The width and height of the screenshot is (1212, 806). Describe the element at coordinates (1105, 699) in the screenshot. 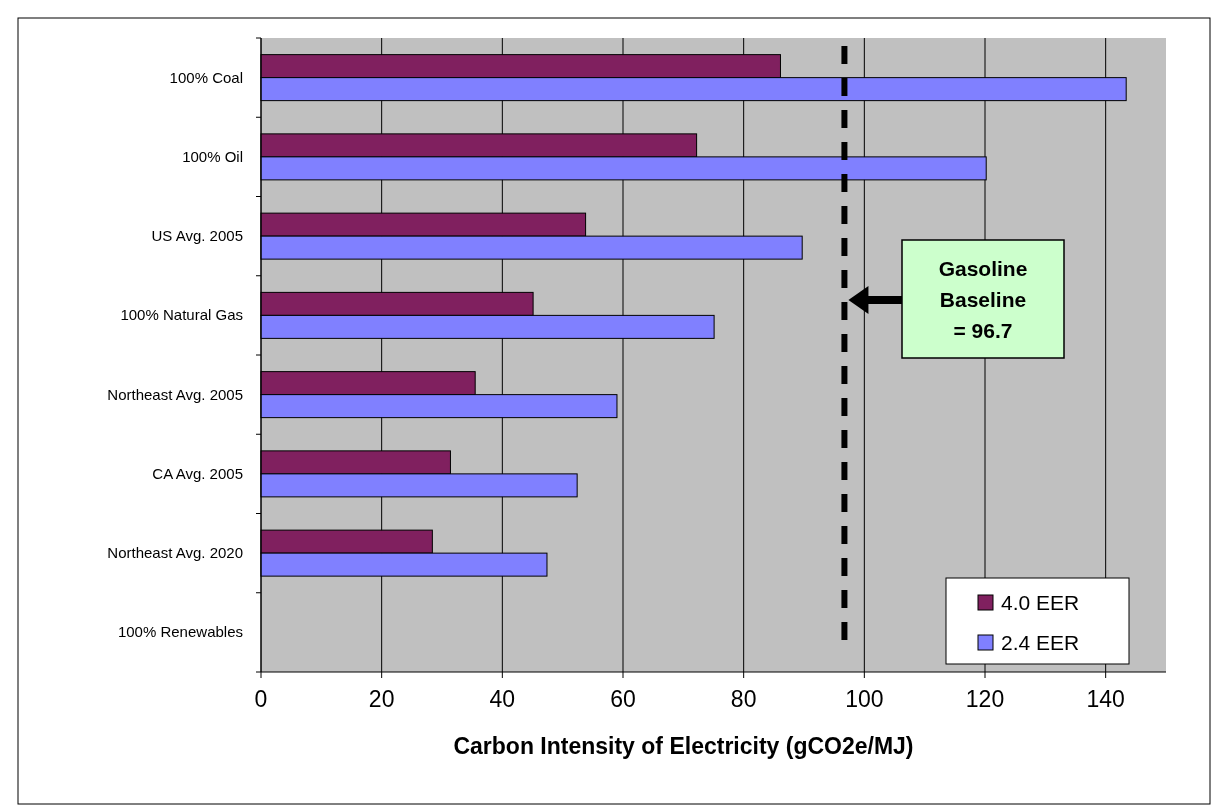

I see `x-tick-label: 140` at that location.